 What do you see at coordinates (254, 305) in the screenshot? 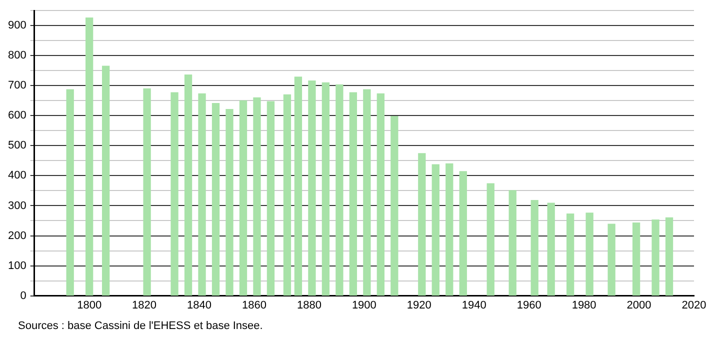
I see `x-tick-label: 1860` at bounding box center [254, 305].